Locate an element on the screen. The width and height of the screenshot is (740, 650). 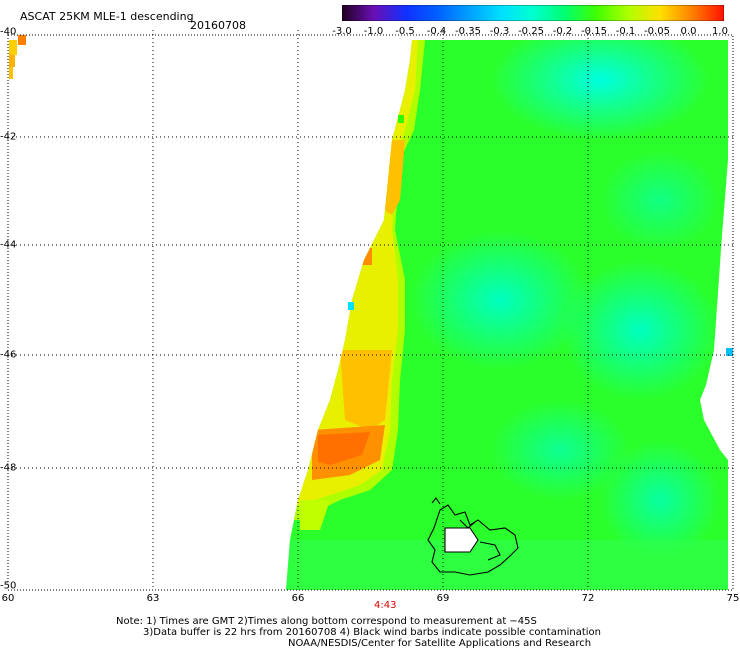
colorbar-label: -3.0 is located at coordinates (342, 31).